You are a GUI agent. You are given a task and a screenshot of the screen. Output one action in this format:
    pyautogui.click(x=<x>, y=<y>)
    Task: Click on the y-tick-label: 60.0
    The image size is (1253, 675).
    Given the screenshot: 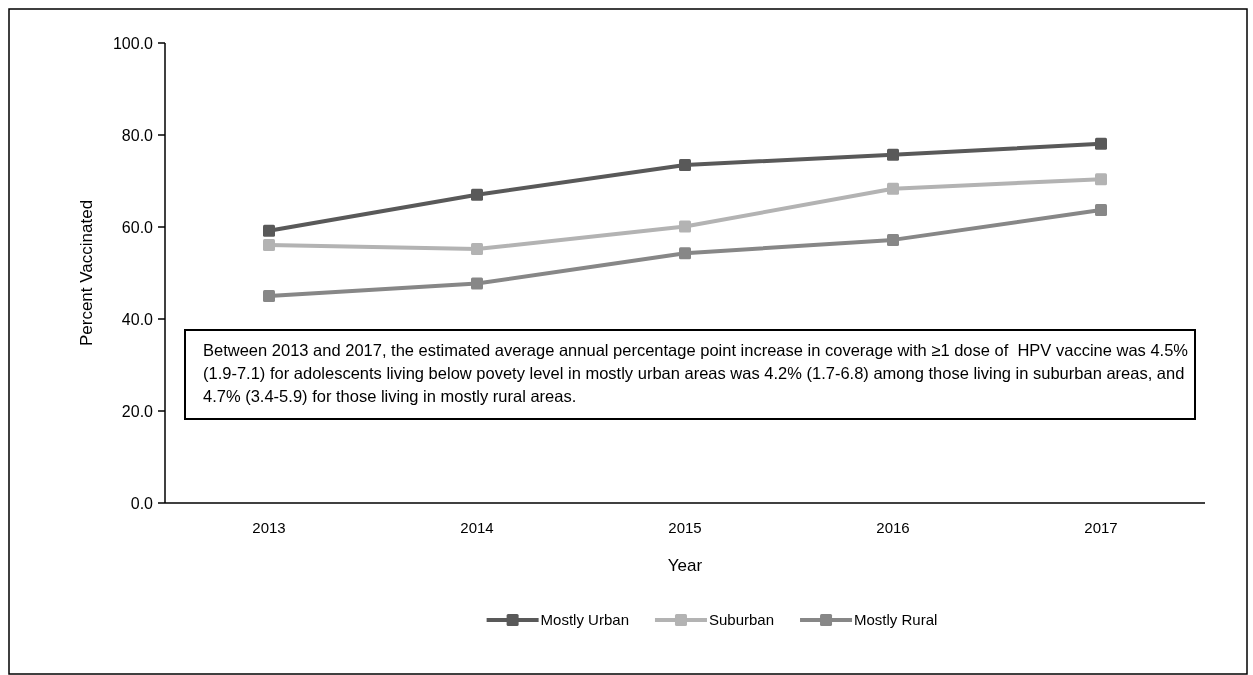 What is the action you would take?
    pyautogui.click(x=137, y=227)
    